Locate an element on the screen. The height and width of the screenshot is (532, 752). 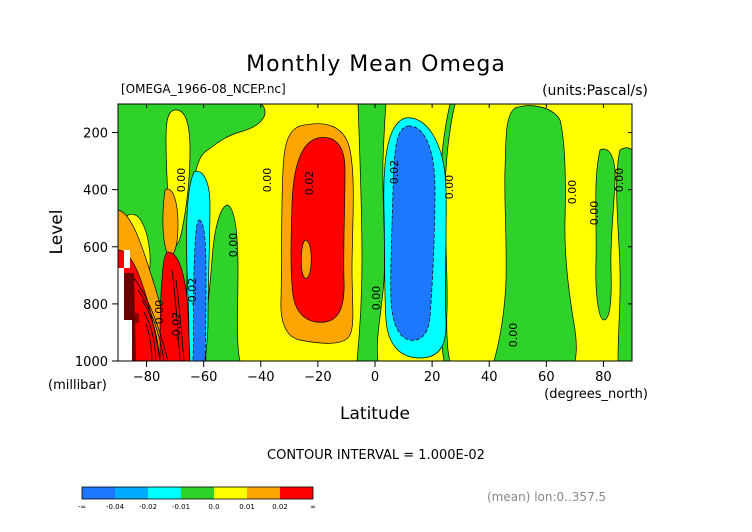
x-tick-label: −60 is located at coordinates (203, 377).